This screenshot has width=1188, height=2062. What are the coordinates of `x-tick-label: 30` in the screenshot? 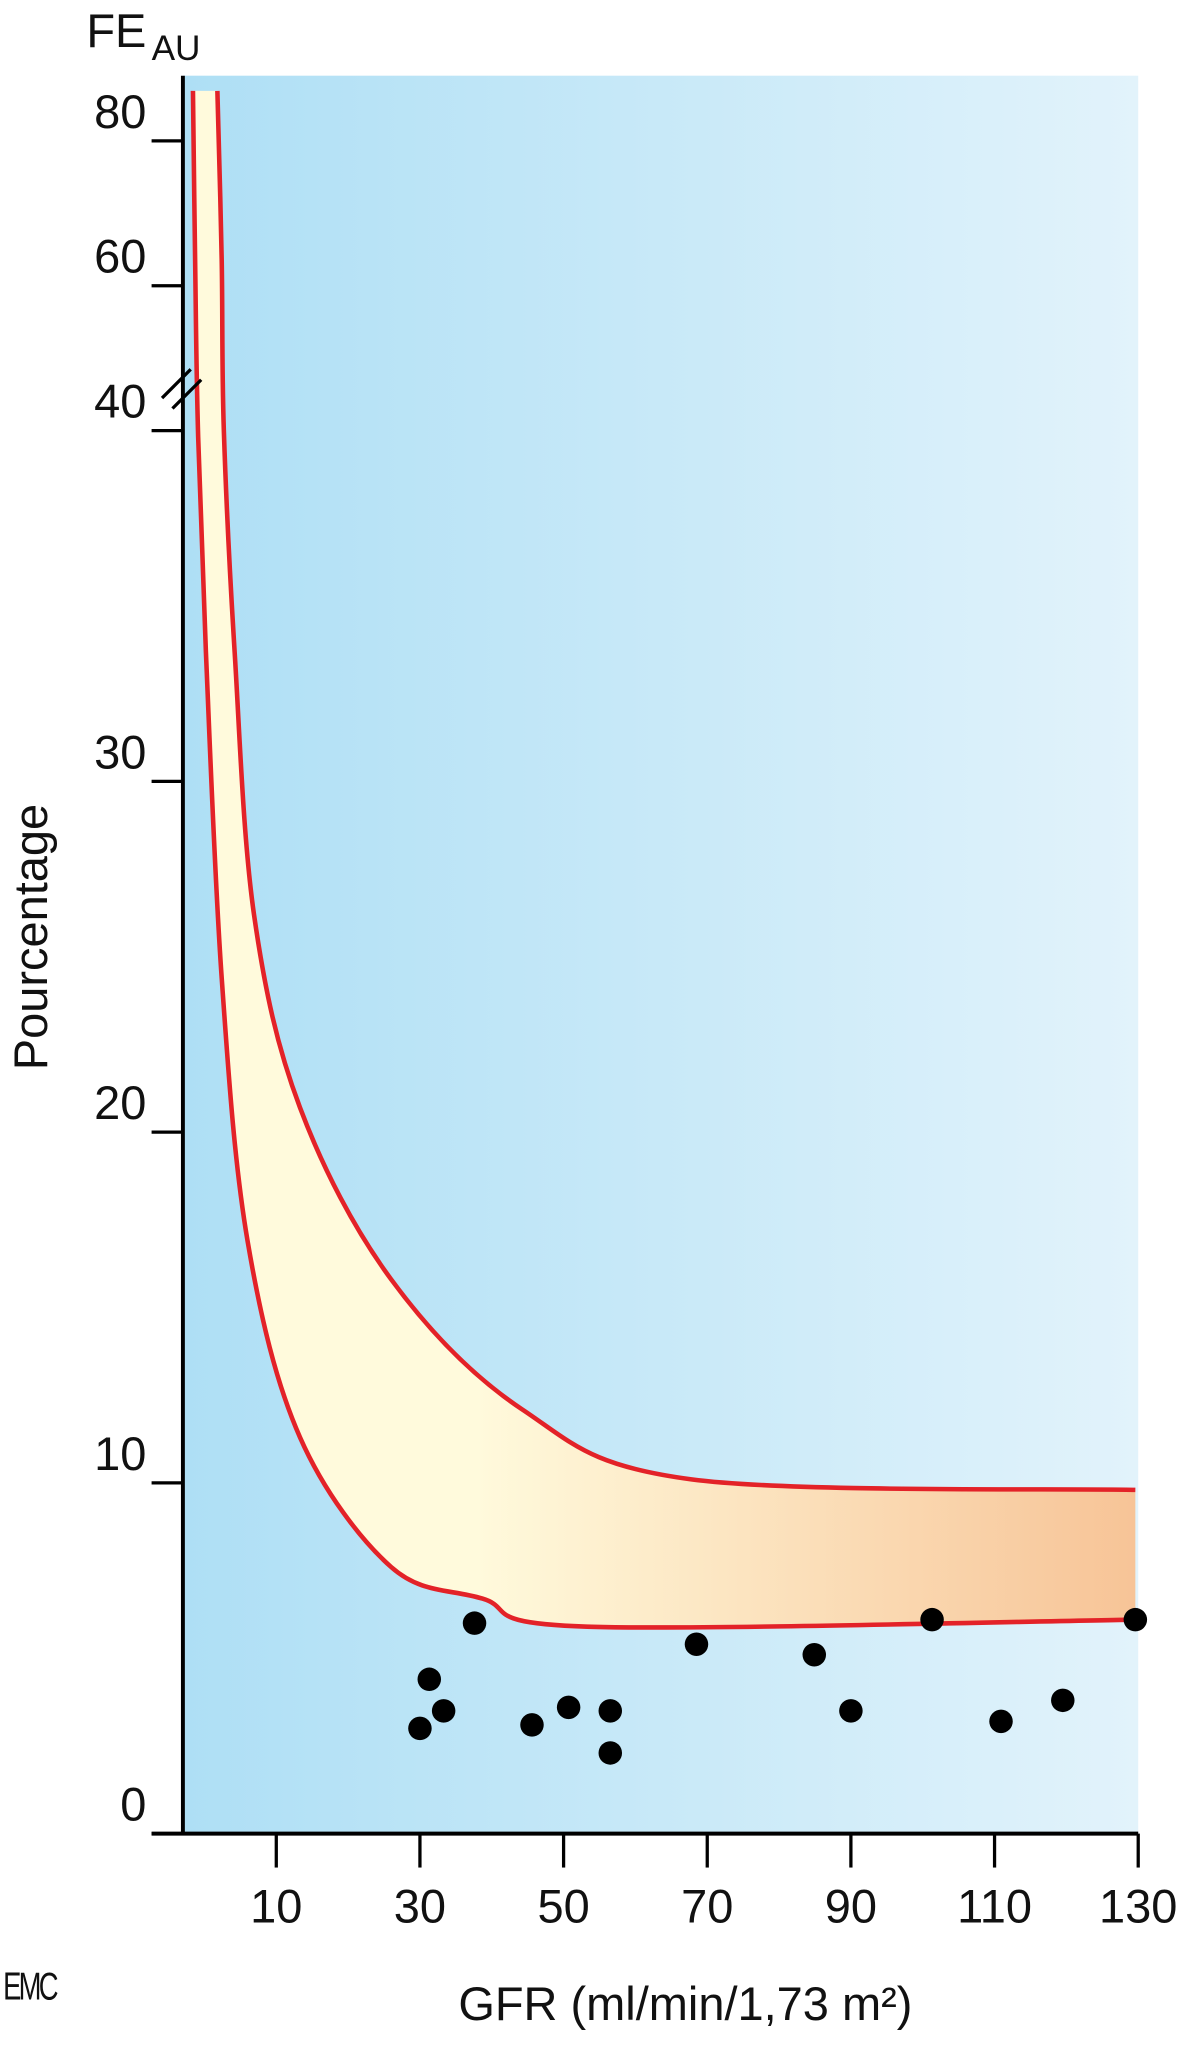 It's located at (420, 1905).